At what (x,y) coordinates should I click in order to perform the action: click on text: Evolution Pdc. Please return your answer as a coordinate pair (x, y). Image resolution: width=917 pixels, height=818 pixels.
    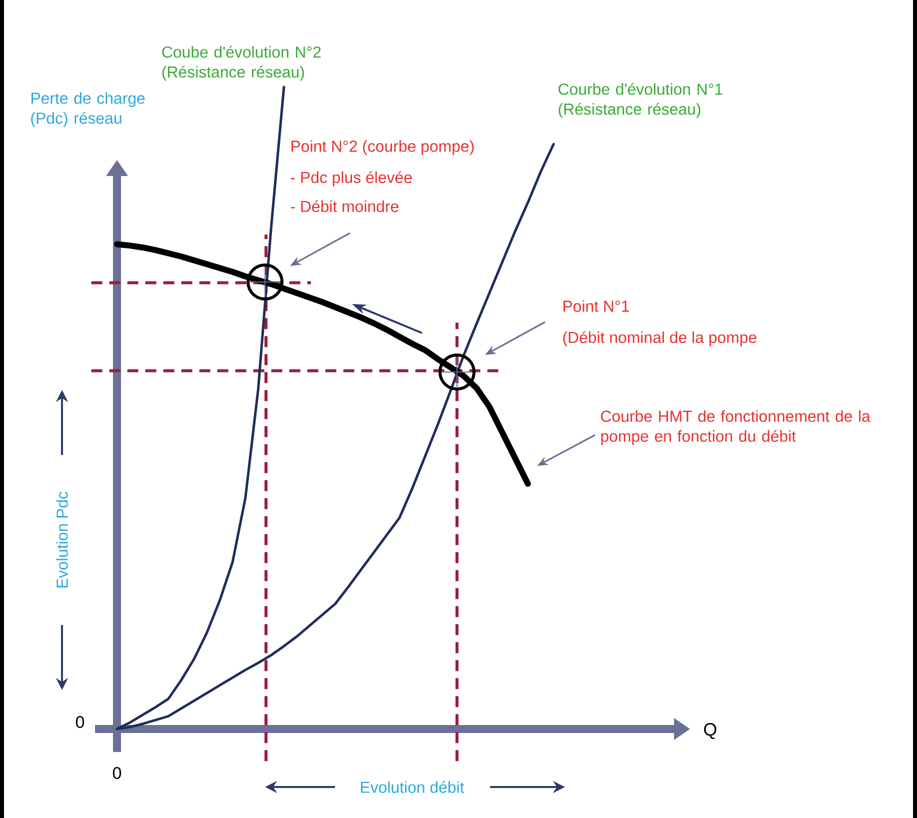
    Looking at the image, I should click on (62, 540).